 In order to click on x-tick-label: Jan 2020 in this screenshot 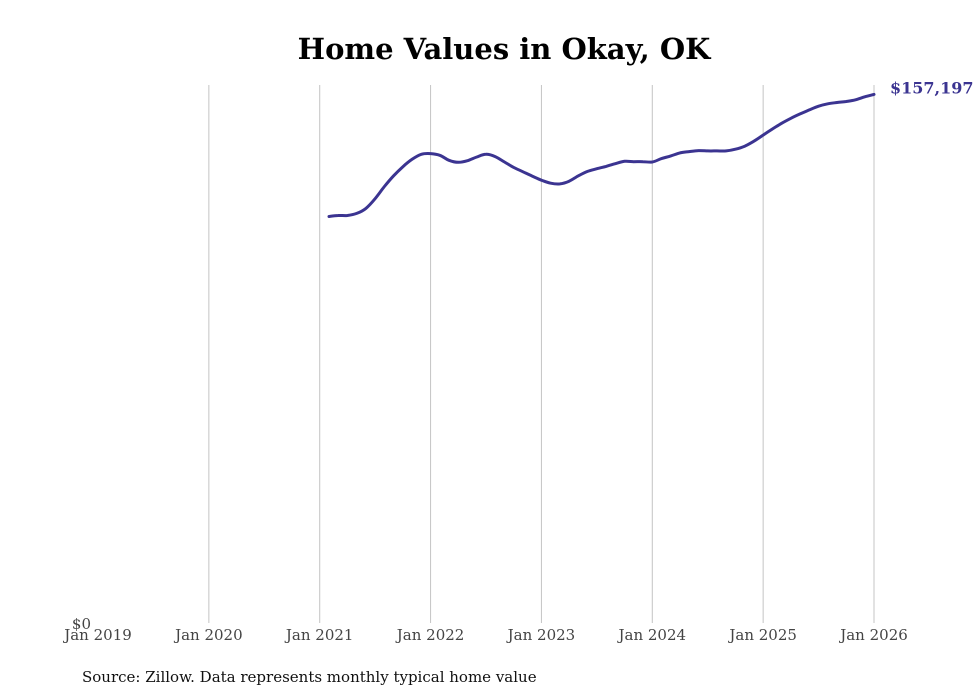, I will do `click(208, 635)`.